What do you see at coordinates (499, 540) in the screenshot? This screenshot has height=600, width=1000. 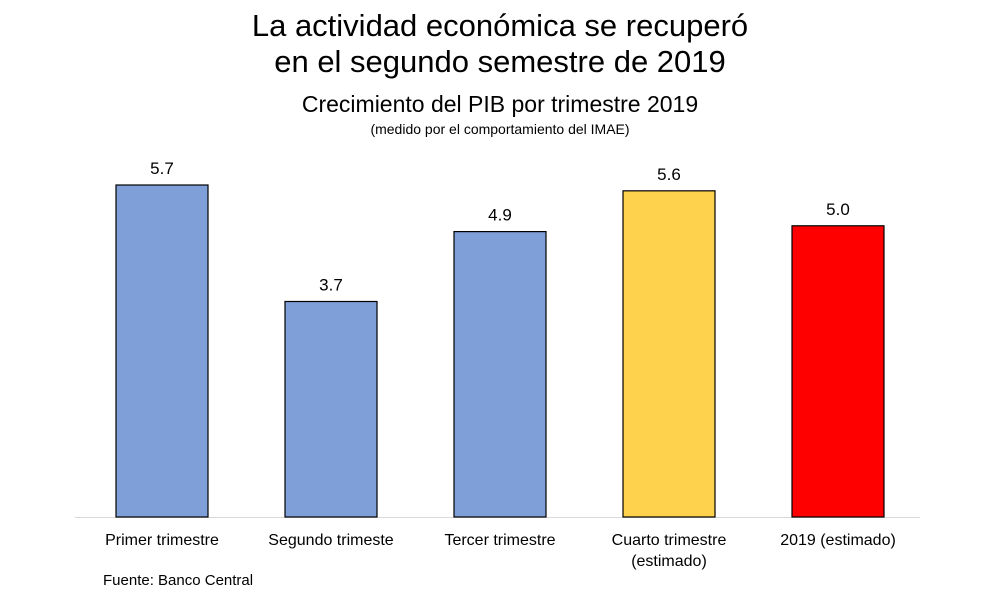 I see `x-tick-label: Tercer trimestre` at bounding box center [499, 540].